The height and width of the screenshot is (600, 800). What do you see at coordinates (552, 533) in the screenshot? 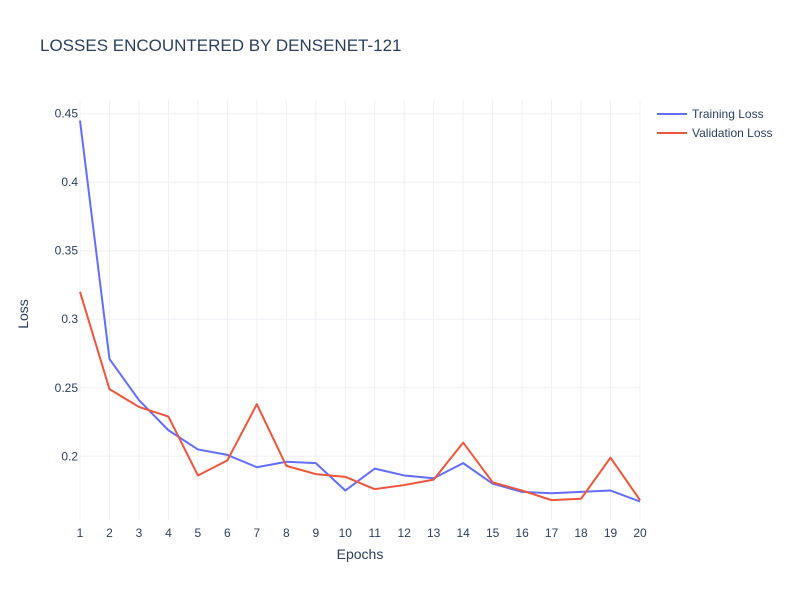
I see `x-tick-label: 17` at bounding box center [552, 533].